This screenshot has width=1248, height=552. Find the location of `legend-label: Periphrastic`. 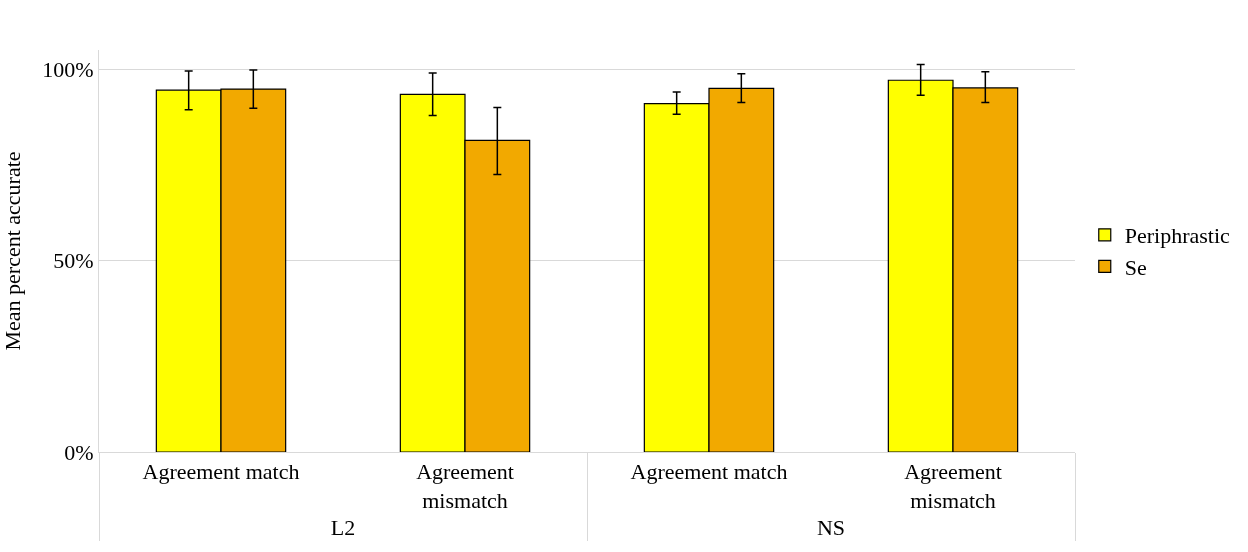

legend-label: Periphrastic is located at coordinates (1177, 236).